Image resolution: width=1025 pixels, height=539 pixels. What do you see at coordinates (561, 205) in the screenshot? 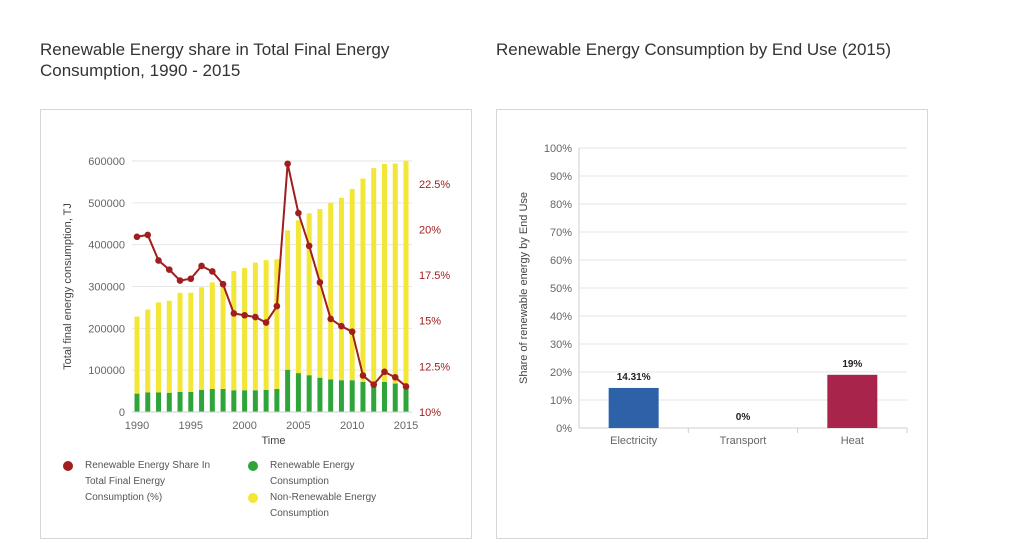
I see `y-tick-label: 80%` at bounding box center [561, 205].